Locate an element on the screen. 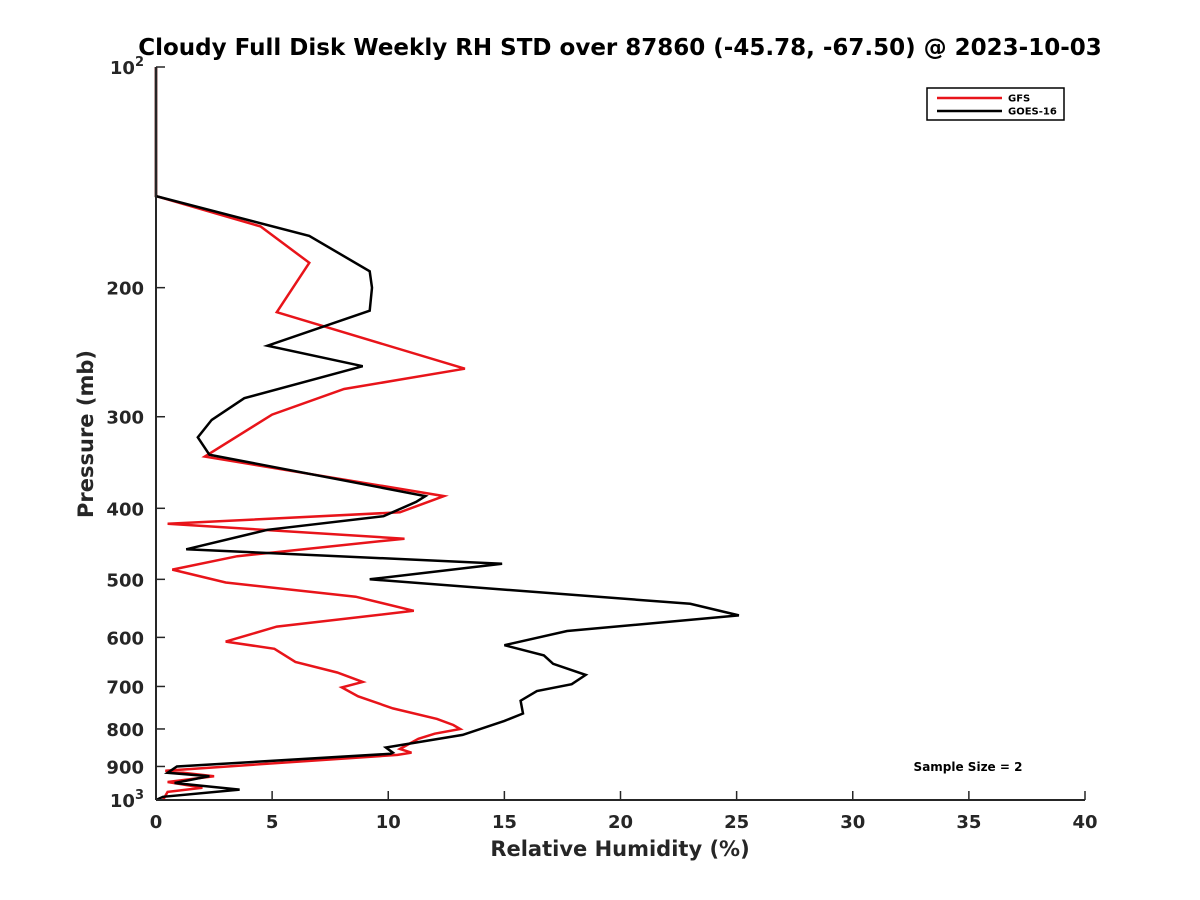 The height and width of the screenshot is (900, 1200). y-tick-label: 700 is located at coordinates (125, 687).